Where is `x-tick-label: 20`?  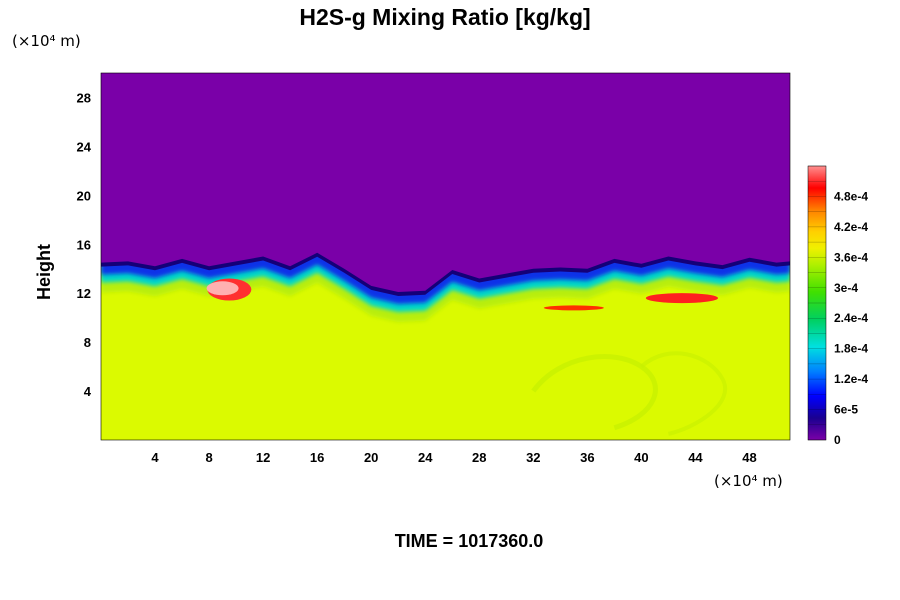
x-tick-label: 20 is located at coordinates (371, 457).